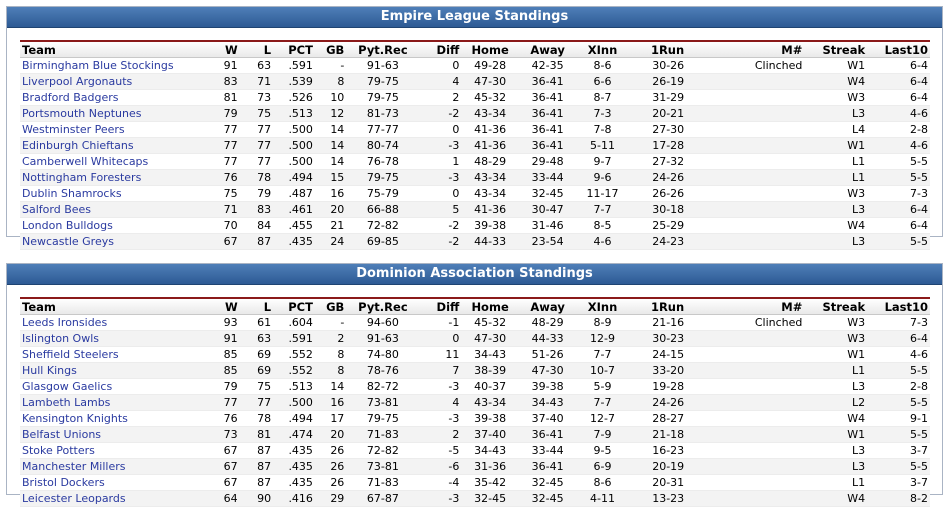 The height and width of the screenshot is (515, 948). I want to click on cell-last10: 4-6, so click(898, 113).